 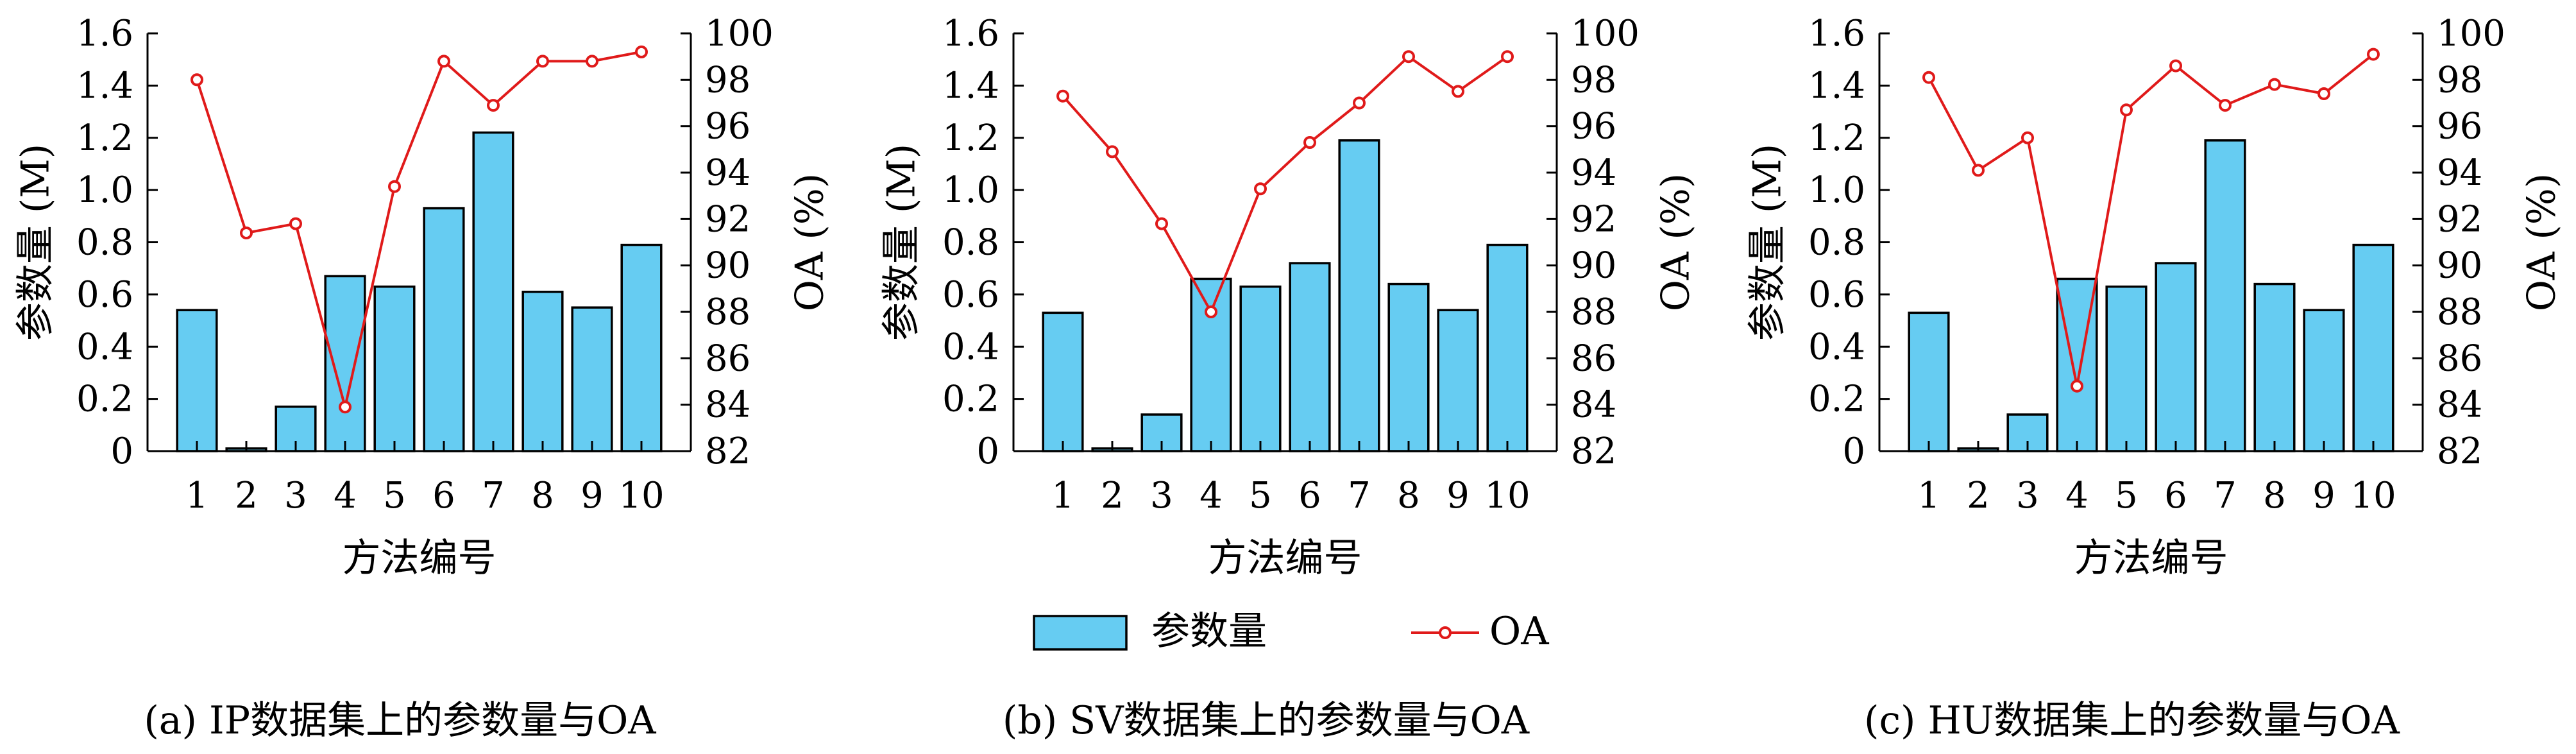 I want to click on right-tick-label: 100, so click(x=1605, y=34).